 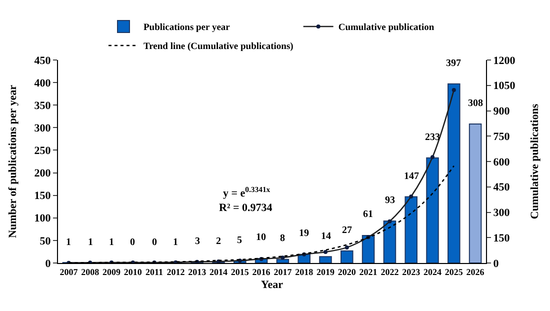 What do you see at coordinates (133, 271) in the screenshot?
I see `x-tick-label: 2010` at bounding box center [133, 271].